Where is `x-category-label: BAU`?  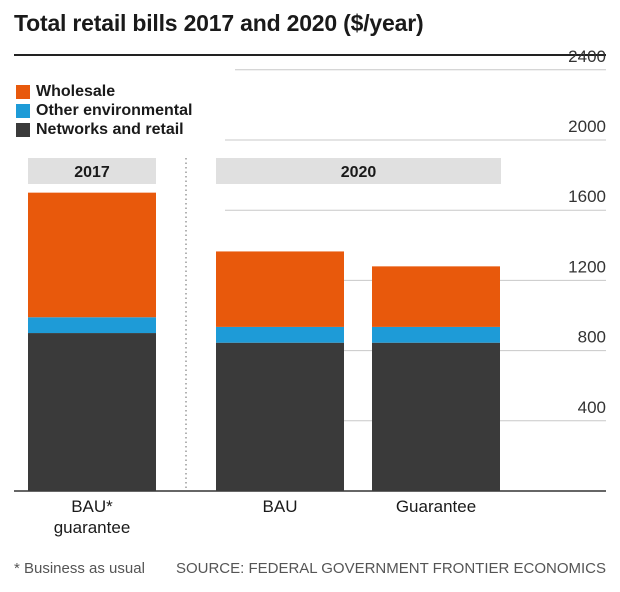 x-category-label: BAU is located at coordinates (280, 506).